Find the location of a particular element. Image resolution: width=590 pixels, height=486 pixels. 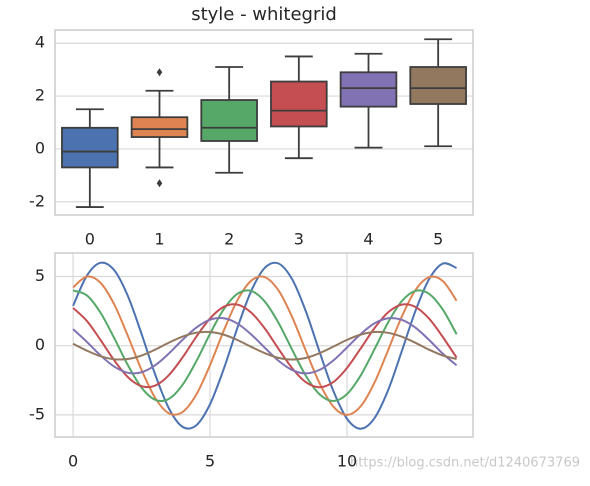

y-tick-label: 4 is located at coordinates (40, 42).